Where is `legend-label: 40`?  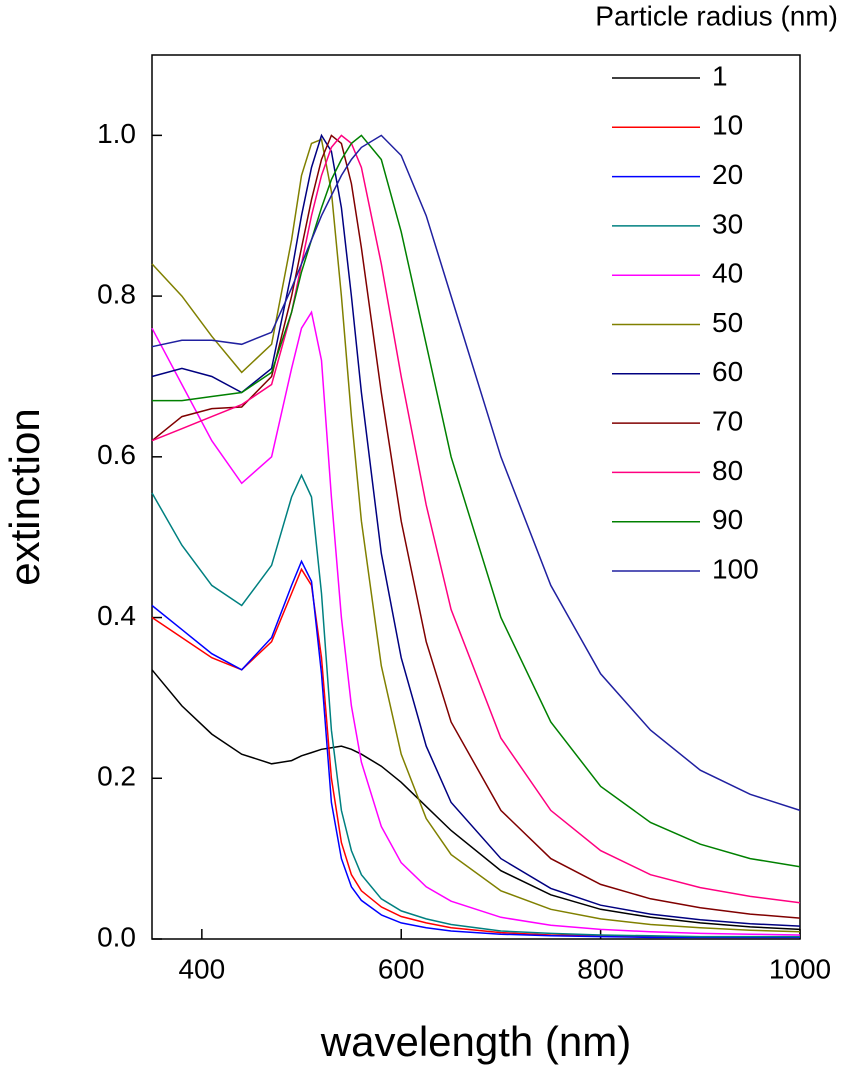
legend-label: 40 is located at coordinates (727, 273).